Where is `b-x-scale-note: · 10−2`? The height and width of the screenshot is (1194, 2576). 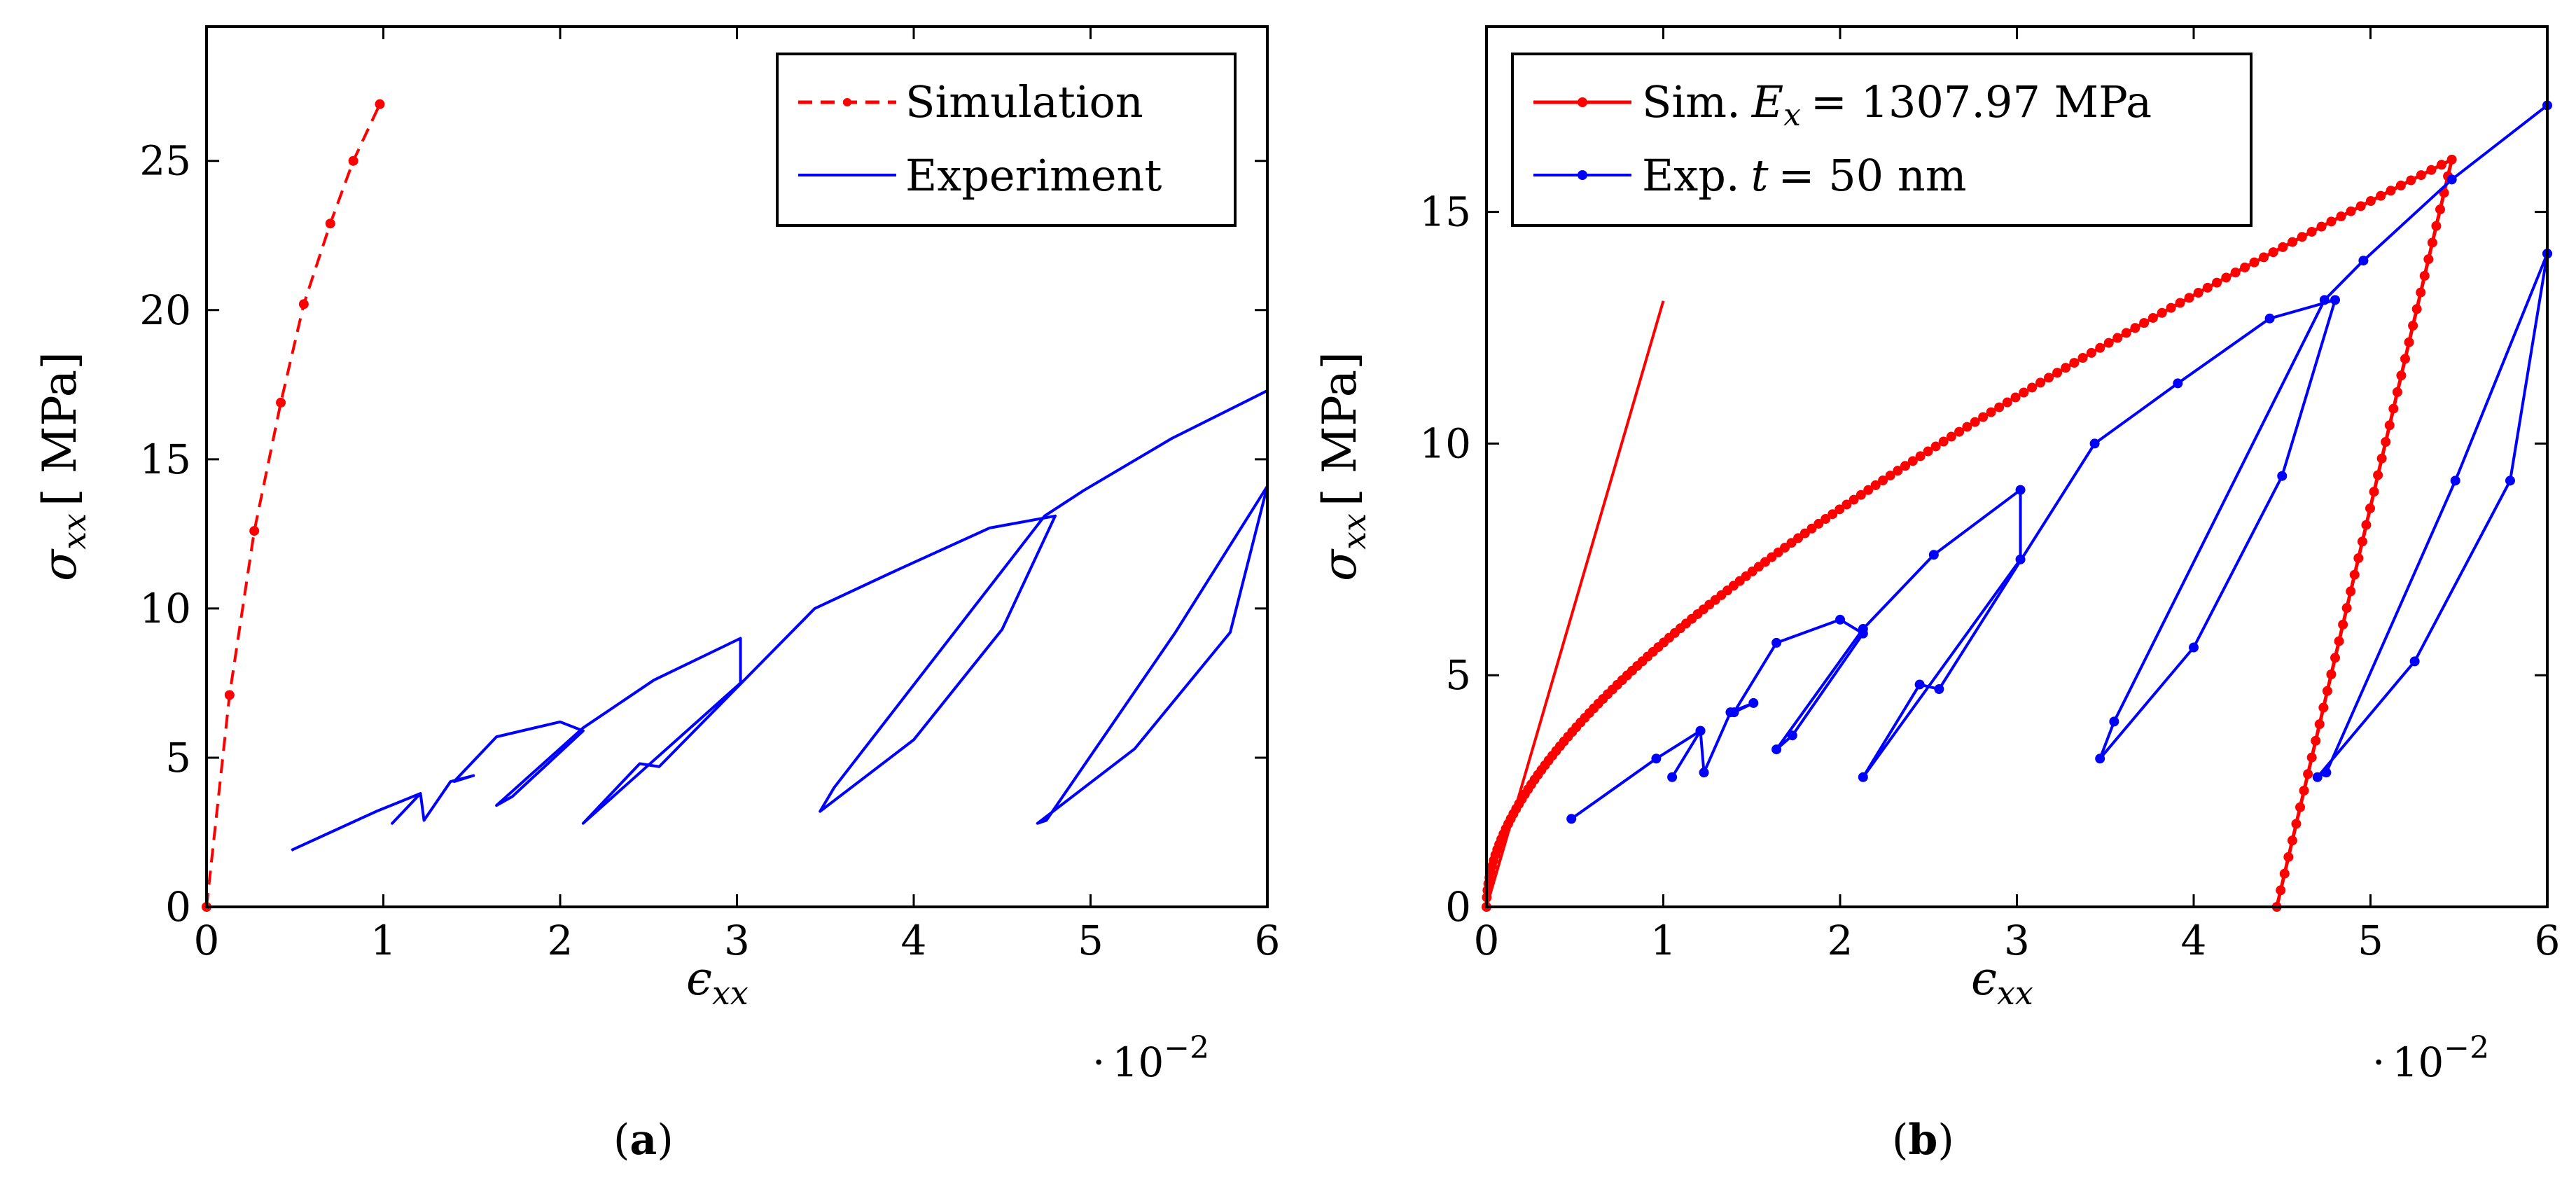
b-x-scale-note: · 10−2 is located at coordinates (2430, 1058).